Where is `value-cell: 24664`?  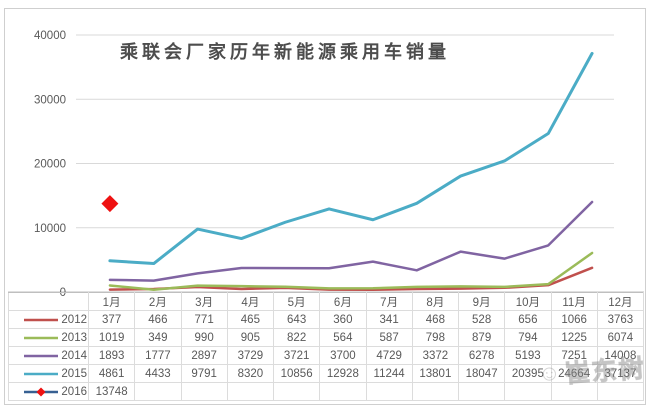
value-cell: 24664 is located at coordinates (574, 373).